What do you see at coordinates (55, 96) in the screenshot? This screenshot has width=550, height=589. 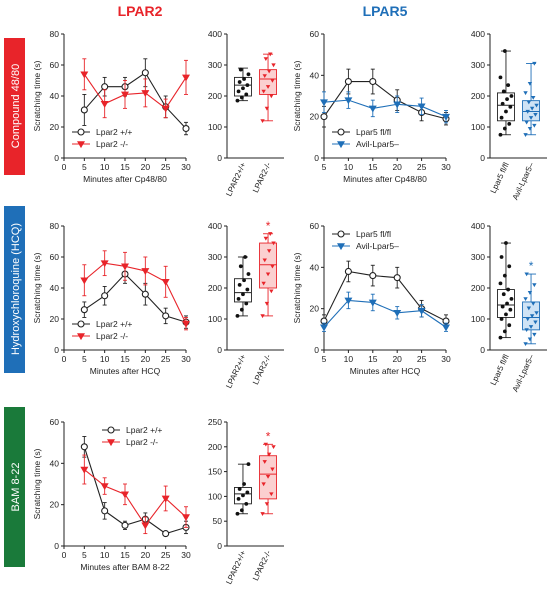 I see `cp-lpar2-line-y-tick-label: 40` at bounding box center [55, 96].